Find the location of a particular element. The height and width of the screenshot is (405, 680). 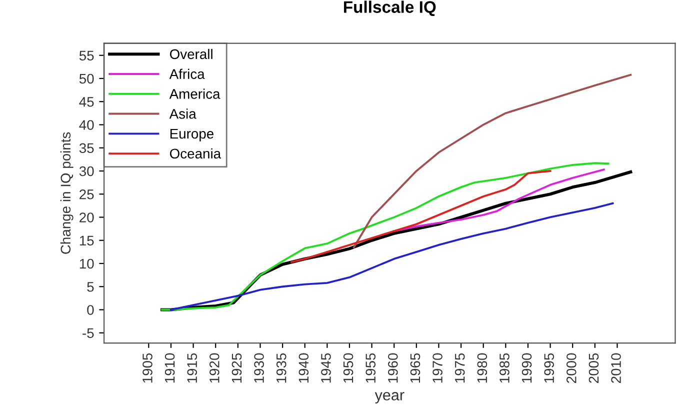

legend-label: Europe is located at coordinates (192, 135).